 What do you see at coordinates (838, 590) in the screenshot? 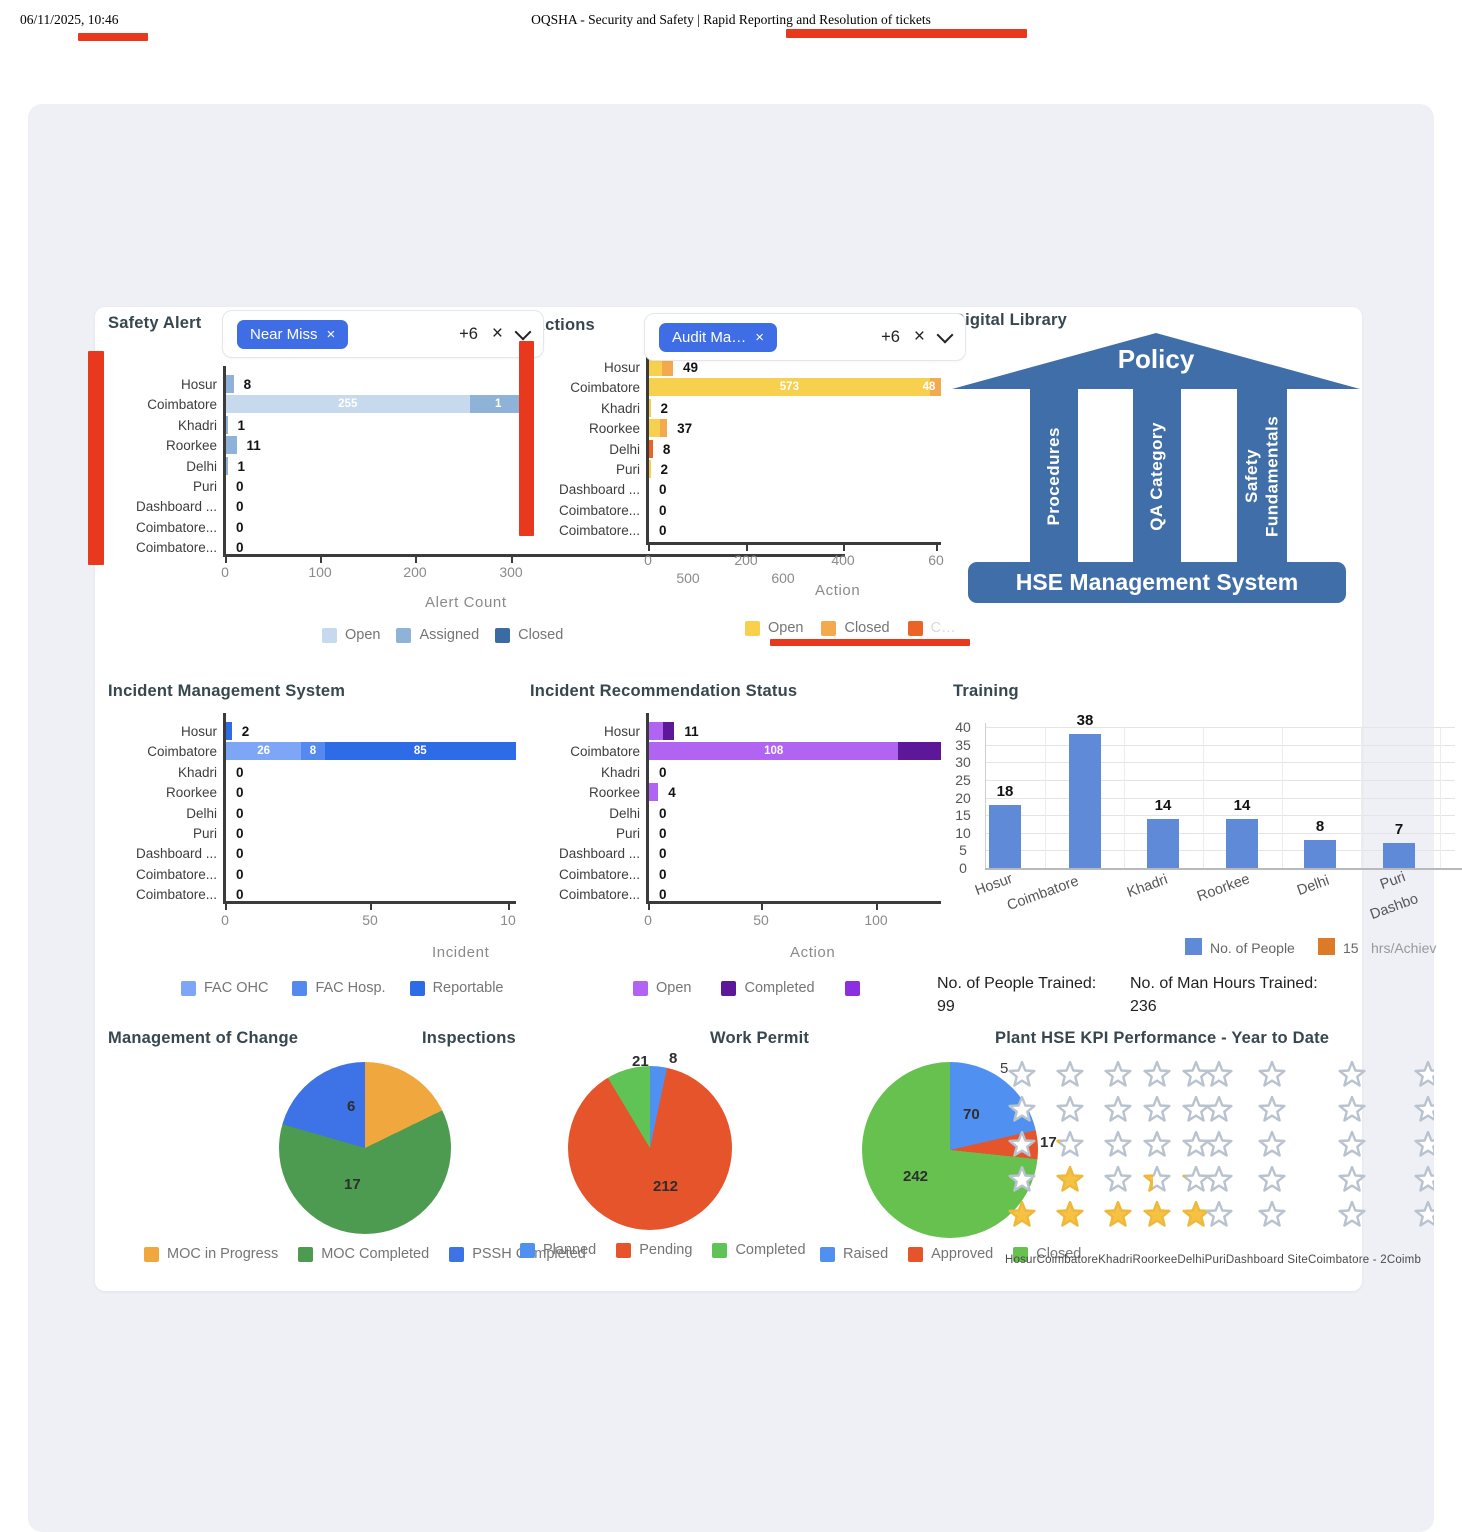
I see `actions-axis-label: Action` at bounding box center [838, 590].